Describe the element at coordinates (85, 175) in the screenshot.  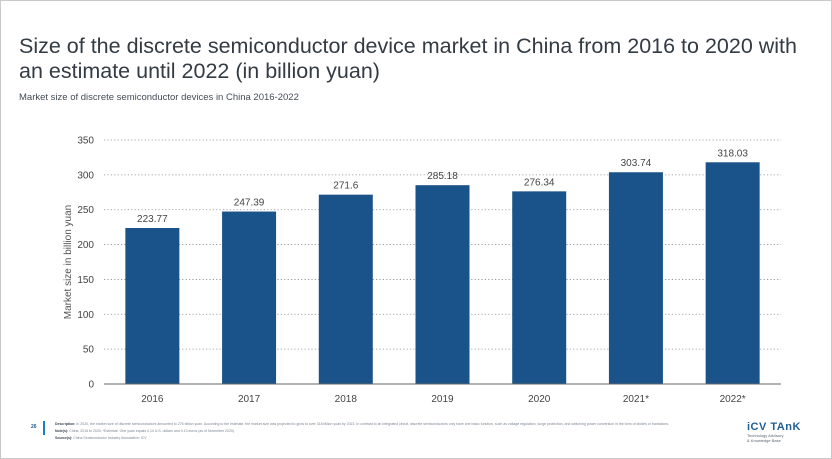
I see `y-tick-label: 300` at that location.